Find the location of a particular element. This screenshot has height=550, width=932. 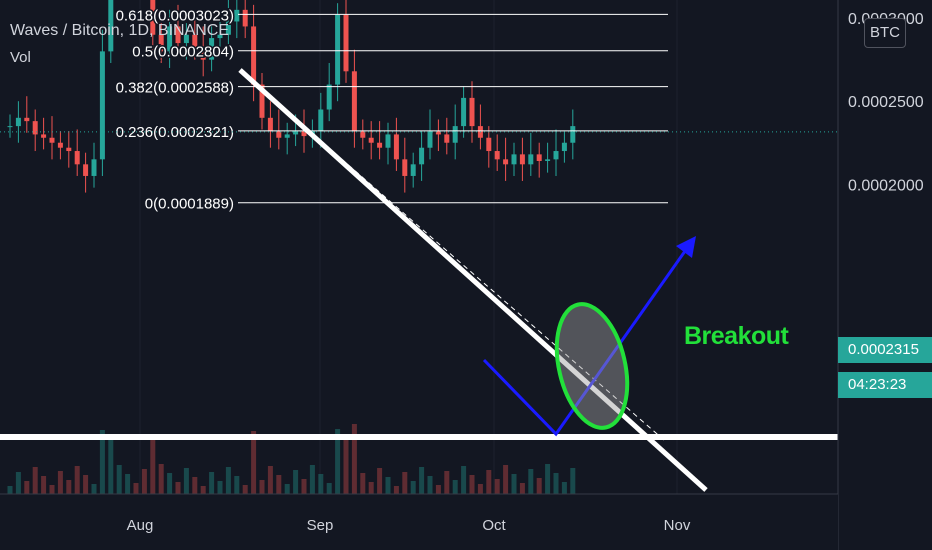

price-axis-bg is located at coordinates (885, 275).